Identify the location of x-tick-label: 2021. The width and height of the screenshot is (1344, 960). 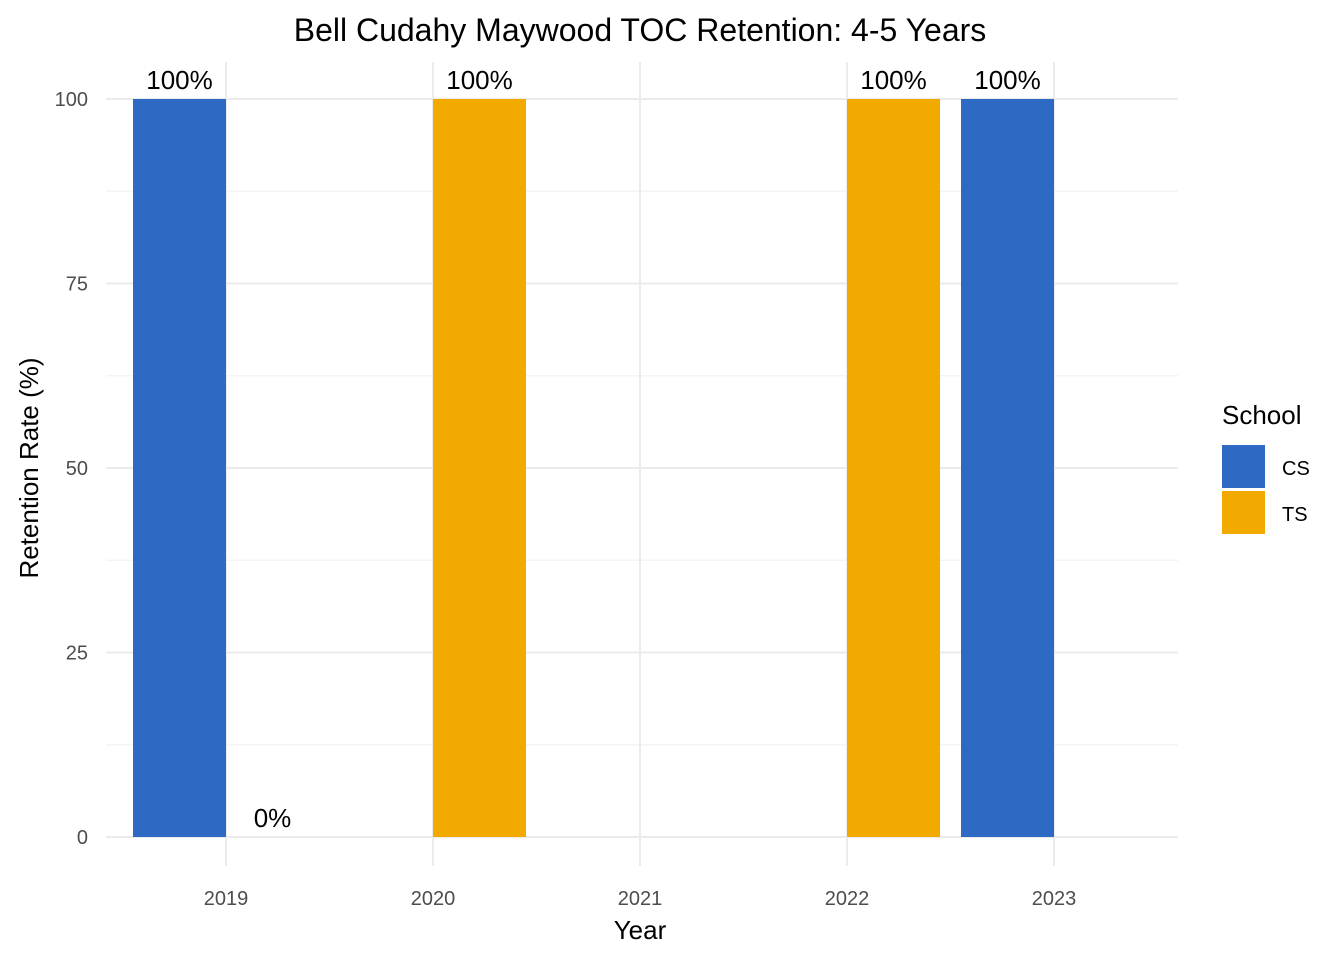
(640, 899).